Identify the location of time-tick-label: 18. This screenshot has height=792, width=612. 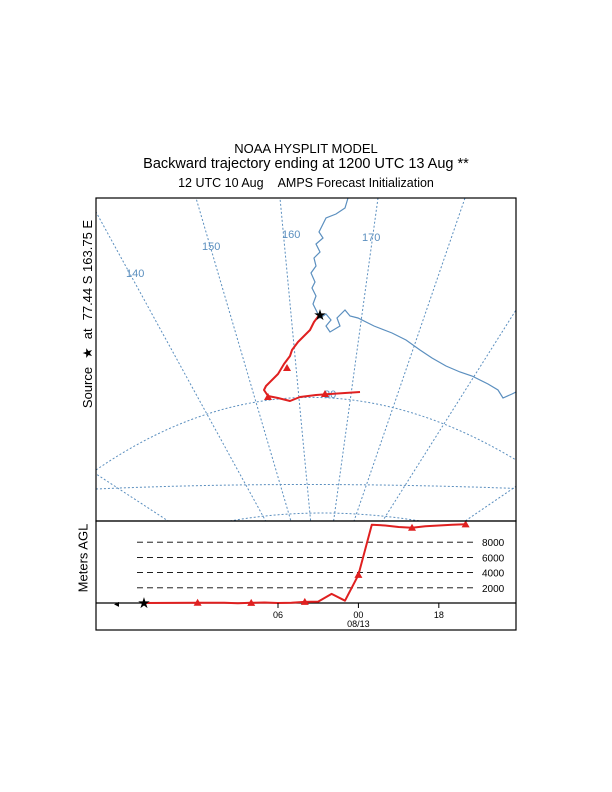
(439, 615).